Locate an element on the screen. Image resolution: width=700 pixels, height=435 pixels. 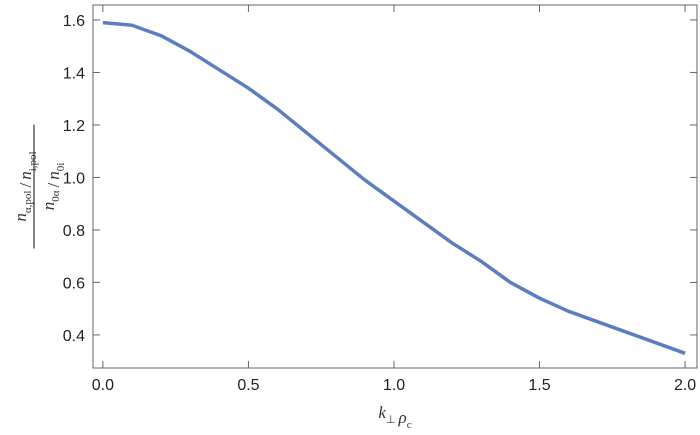
x-tick-label: 1.5 is located at coordinates (539, 385).